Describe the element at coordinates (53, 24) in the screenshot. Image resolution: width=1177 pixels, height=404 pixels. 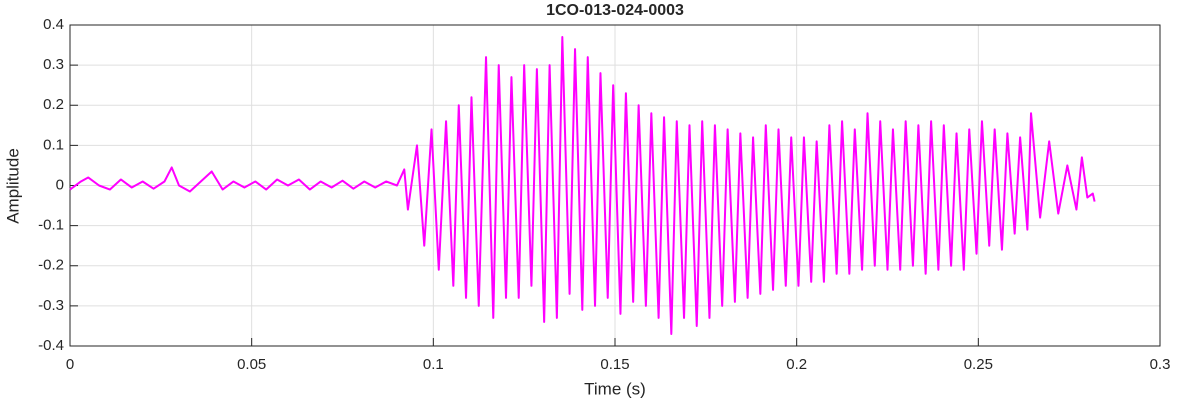
I see `y-tick-label: 0.4` at that location.